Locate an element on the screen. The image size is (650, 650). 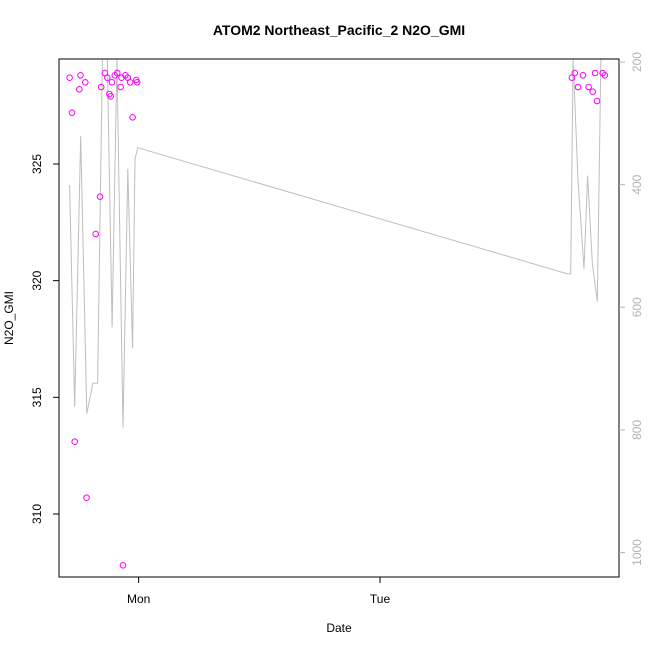
y-axis-label: N2O_GMI is located at coordinates (9, 318).